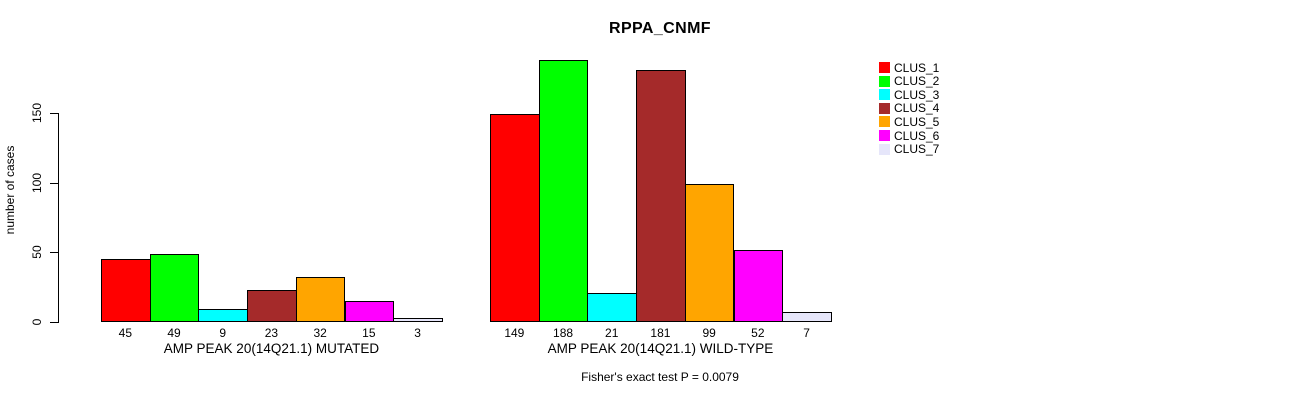 The height and width of the screenshot is (400, 1290). I want to click on group-axis-label: AMP PEAK 20(14Q21.1) WILD-TYPE, so click(660, 348).